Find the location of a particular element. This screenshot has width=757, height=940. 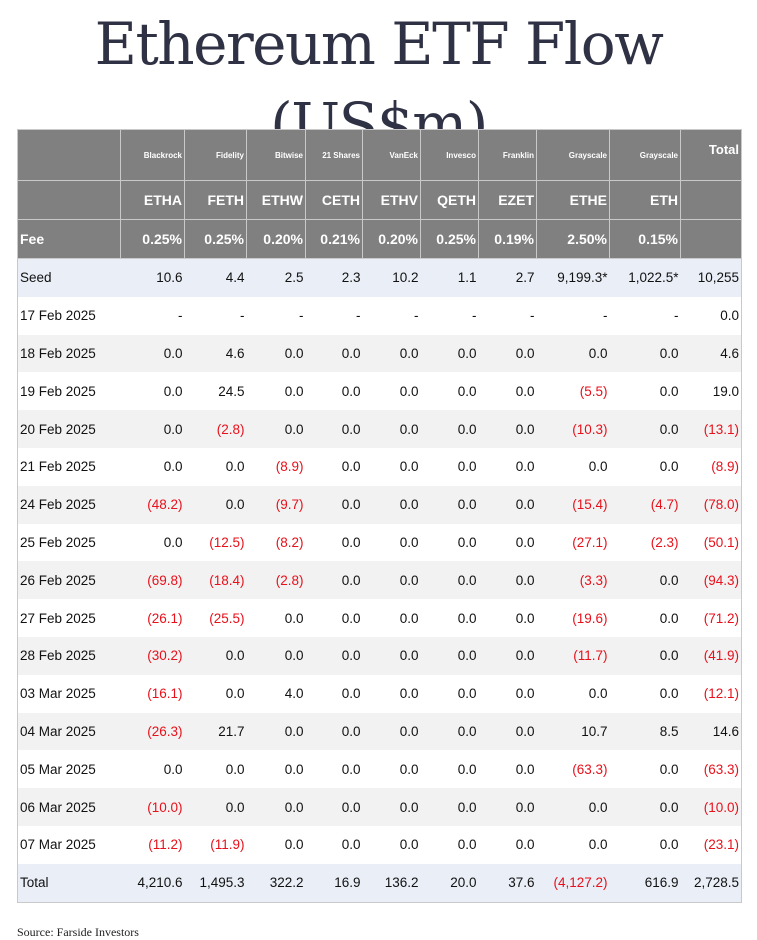

row-label: 19 Feb 2025 is located at coordinates (58, 391).